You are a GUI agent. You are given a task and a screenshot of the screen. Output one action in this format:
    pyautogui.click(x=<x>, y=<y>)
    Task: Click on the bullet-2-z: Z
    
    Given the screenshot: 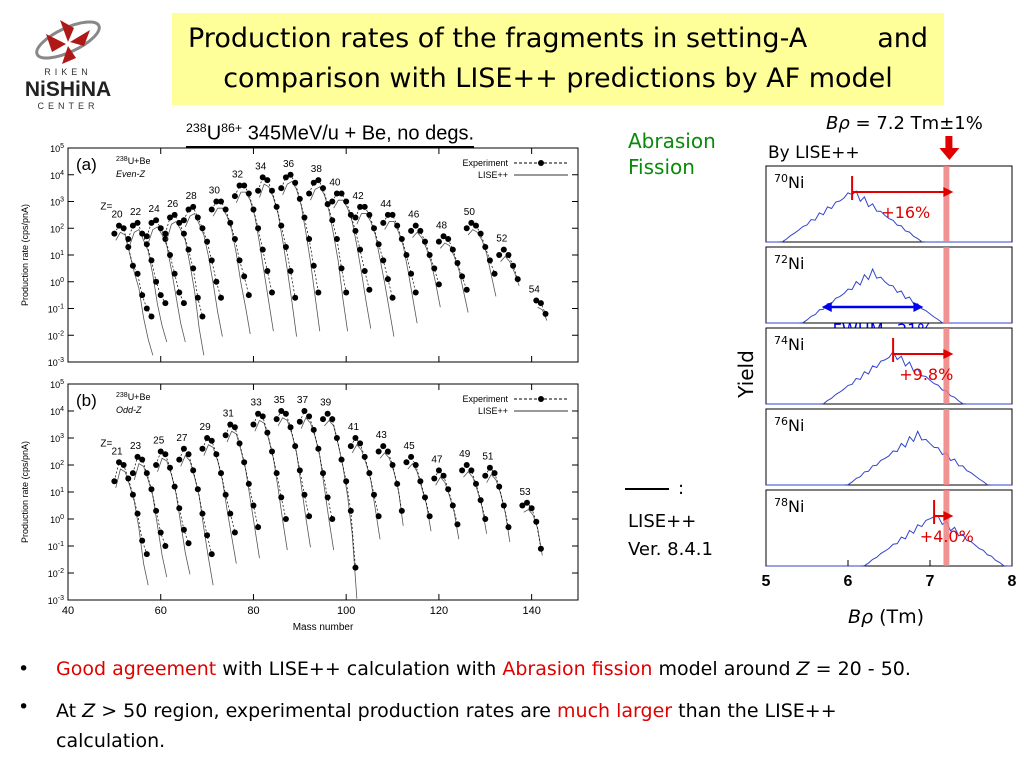 What is the action you would take?
    pyautogui.click(x=89, y=711)
    